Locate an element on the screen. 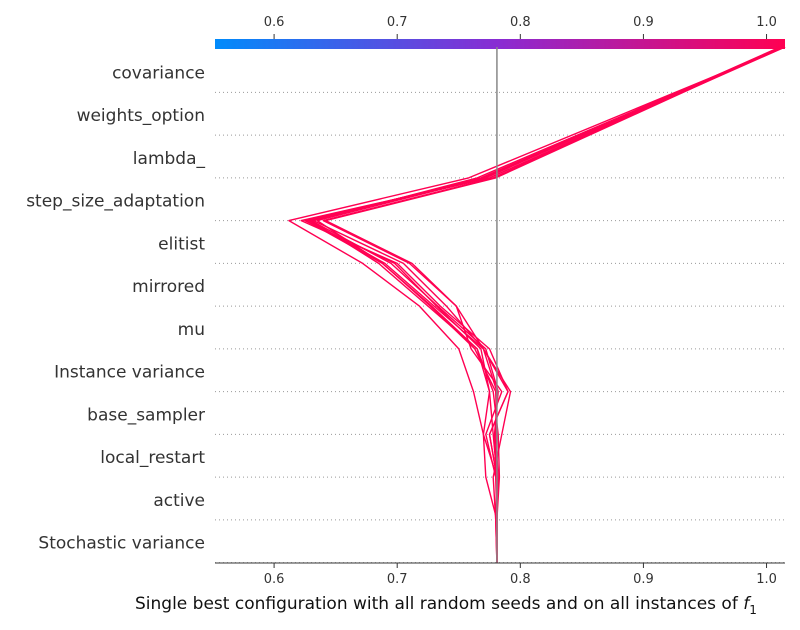 This screenshot has height=630, width=800. feature-label: local_restart is located at coordinates (152, 458).